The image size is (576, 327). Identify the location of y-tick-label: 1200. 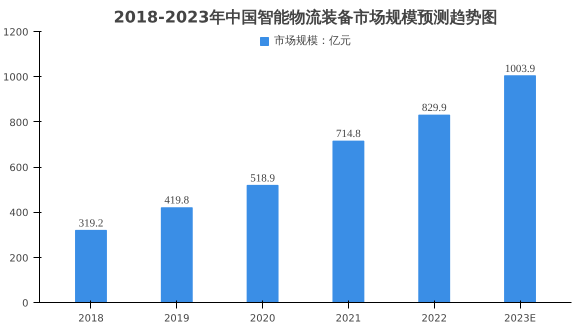
(16, 33).